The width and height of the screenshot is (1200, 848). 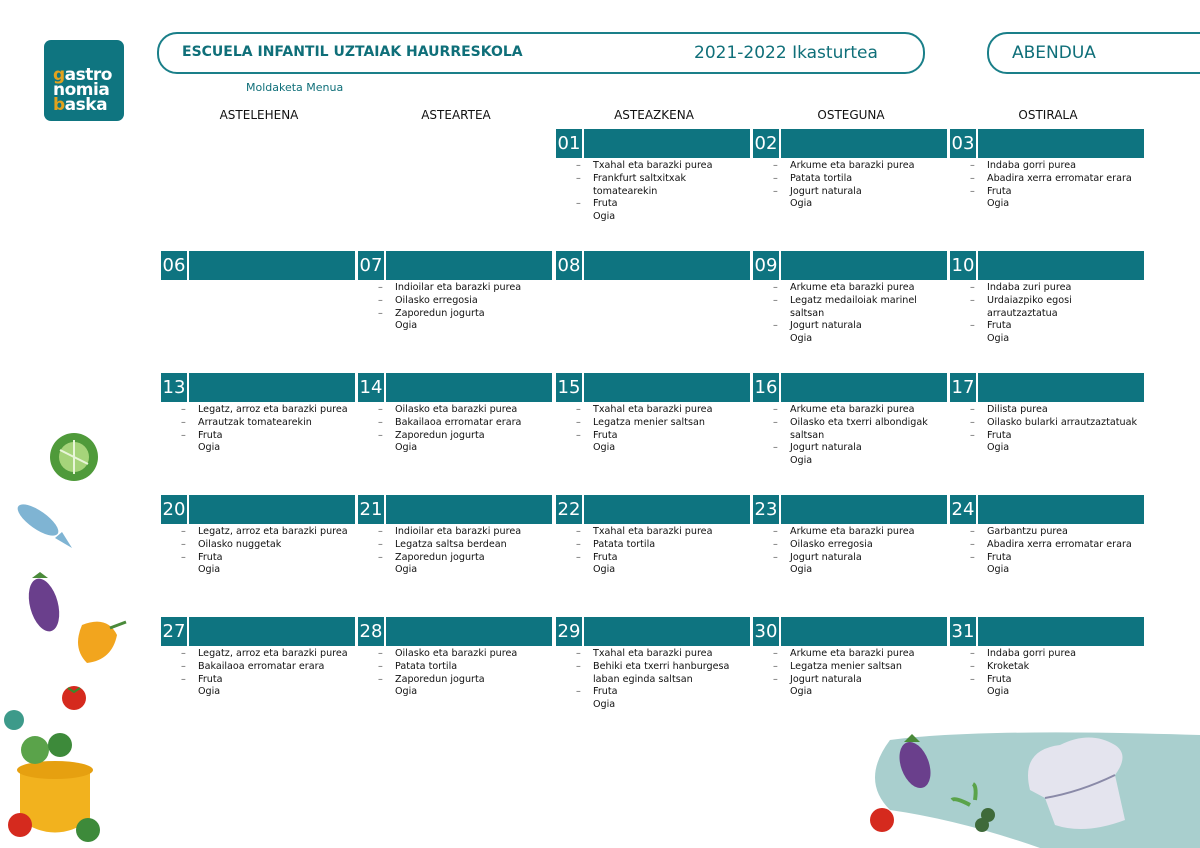 I want to click on day-number: 08, so click(x=569, y=265).